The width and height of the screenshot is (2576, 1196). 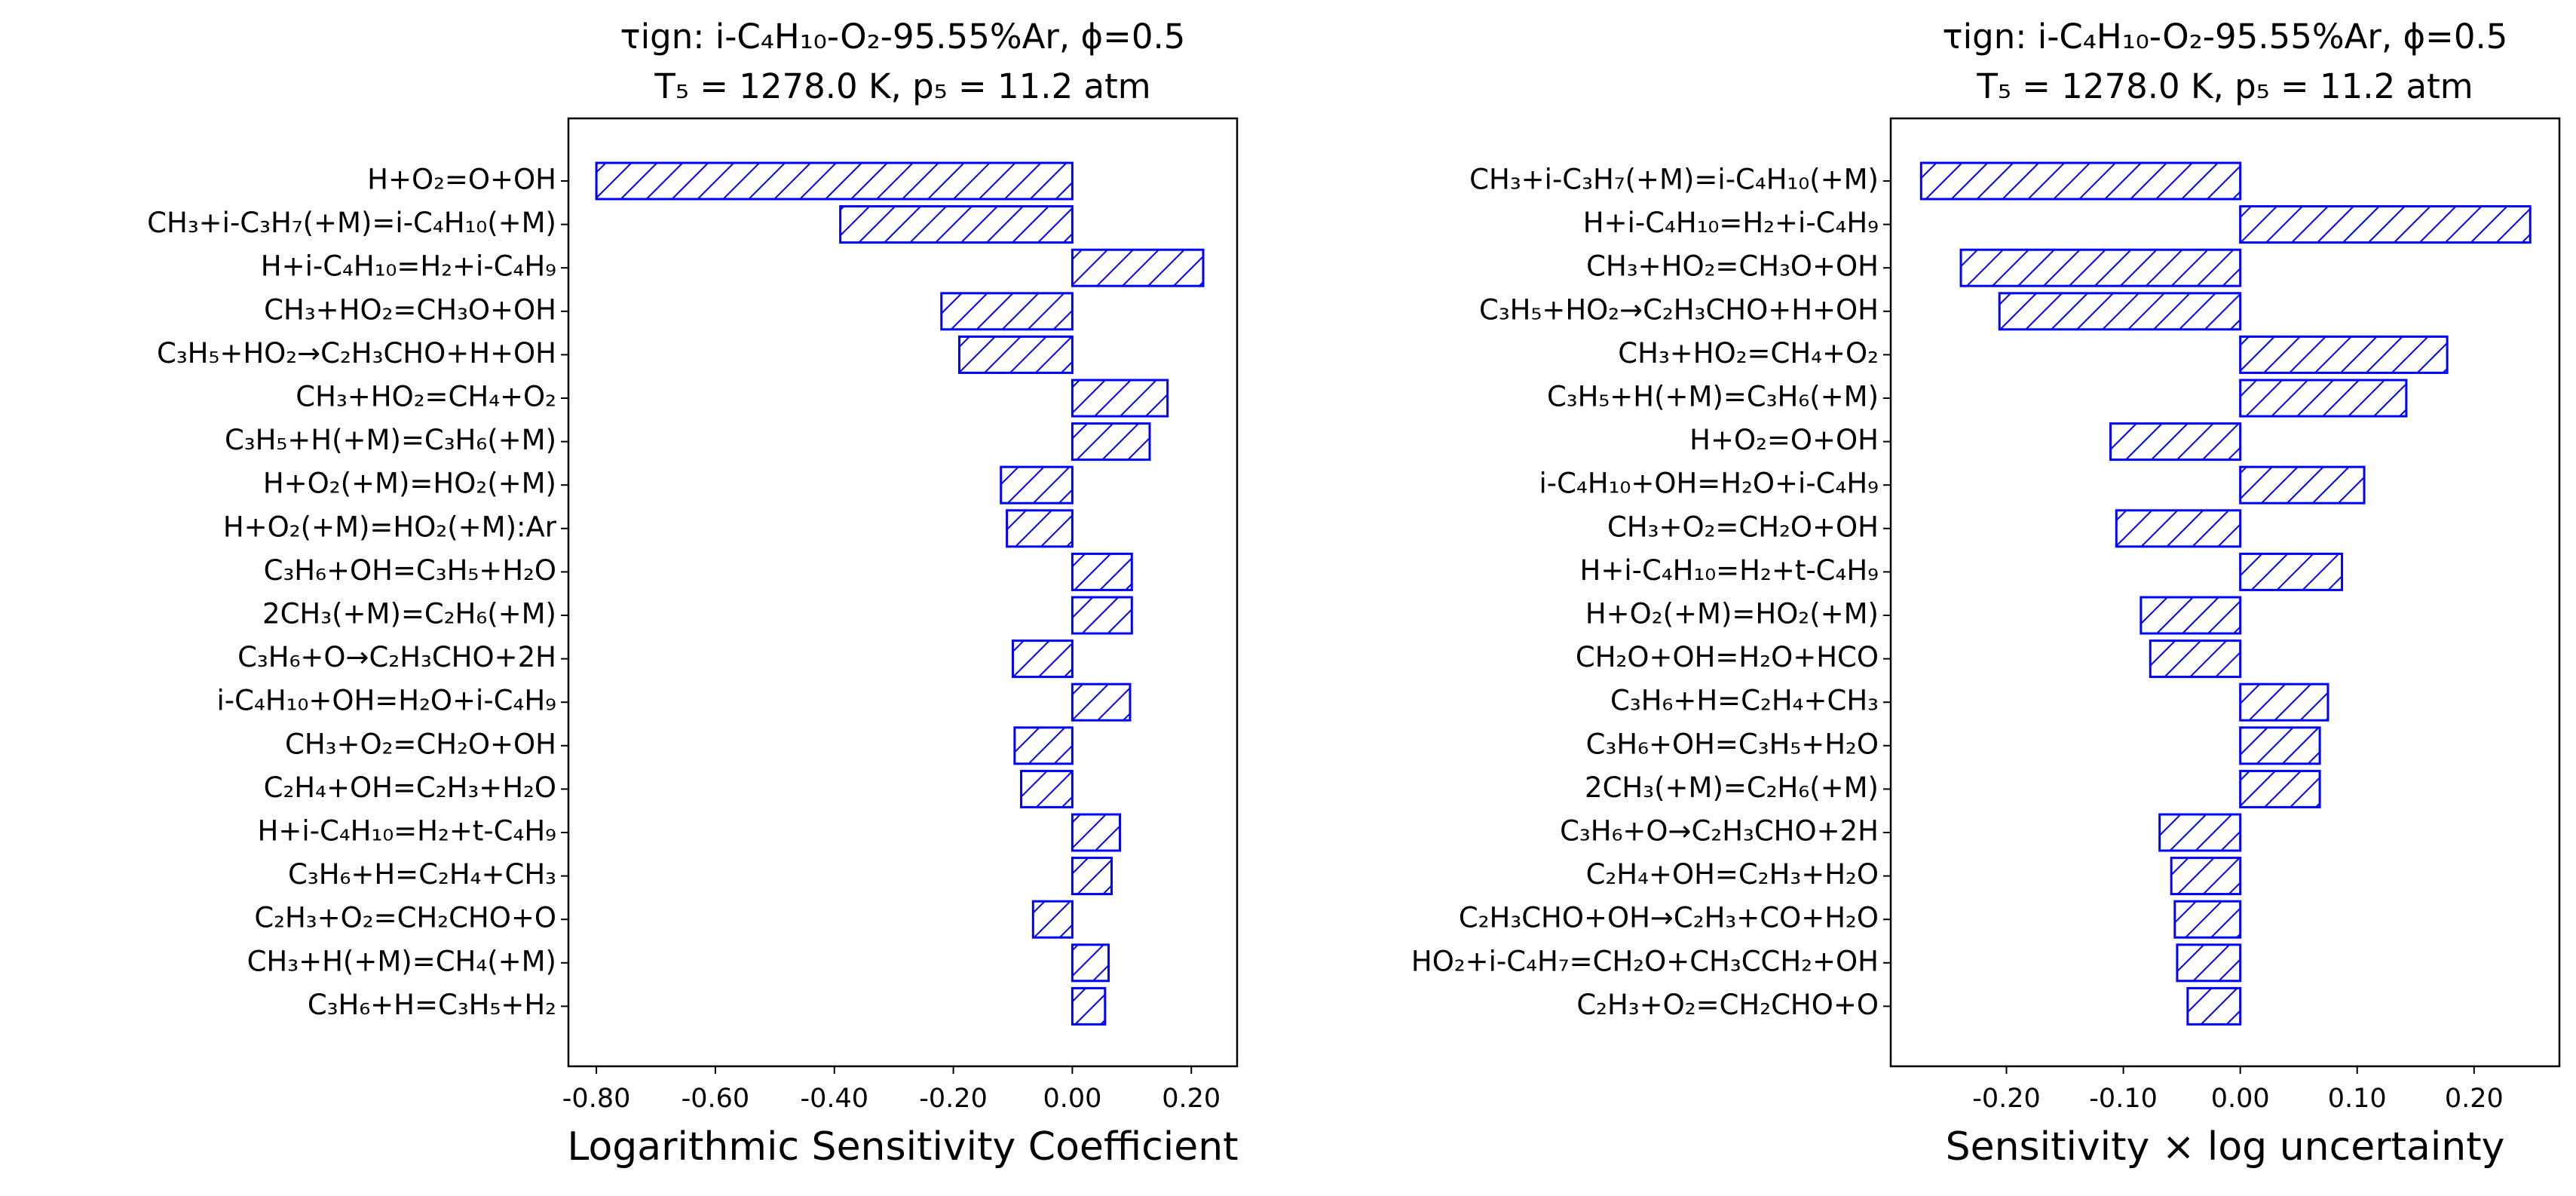 I want to click on x-tick-label: -0.60, so click(x=716, y=1099).